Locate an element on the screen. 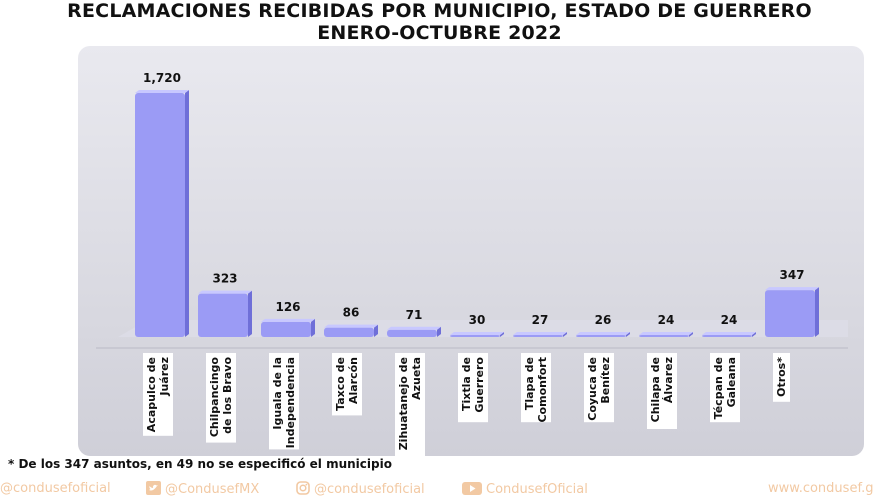  tick-label: Coyuca de is located at coordinates (592, 389).